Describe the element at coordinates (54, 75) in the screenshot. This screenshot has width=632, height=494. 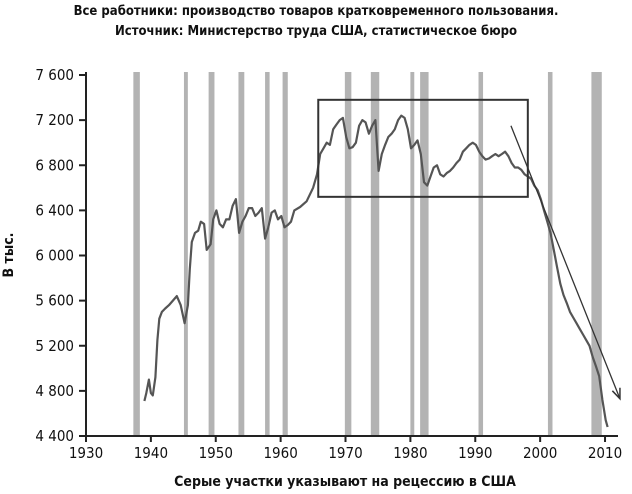
I see `y-tick-label: 7 600` at that location.